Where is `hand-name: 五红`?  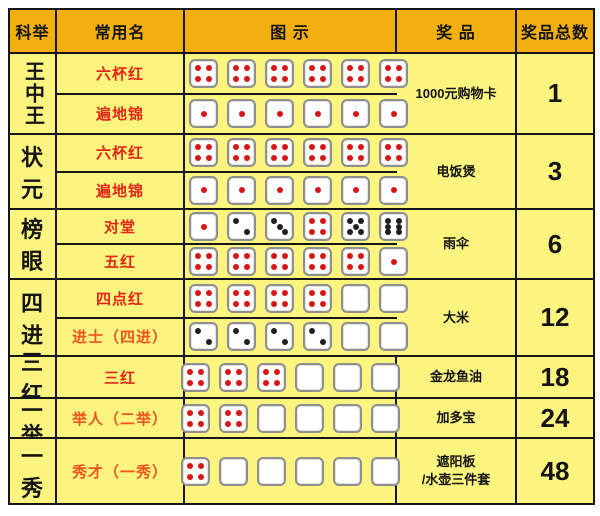 hand-name: 五红 is located at coordinates (119, 262).